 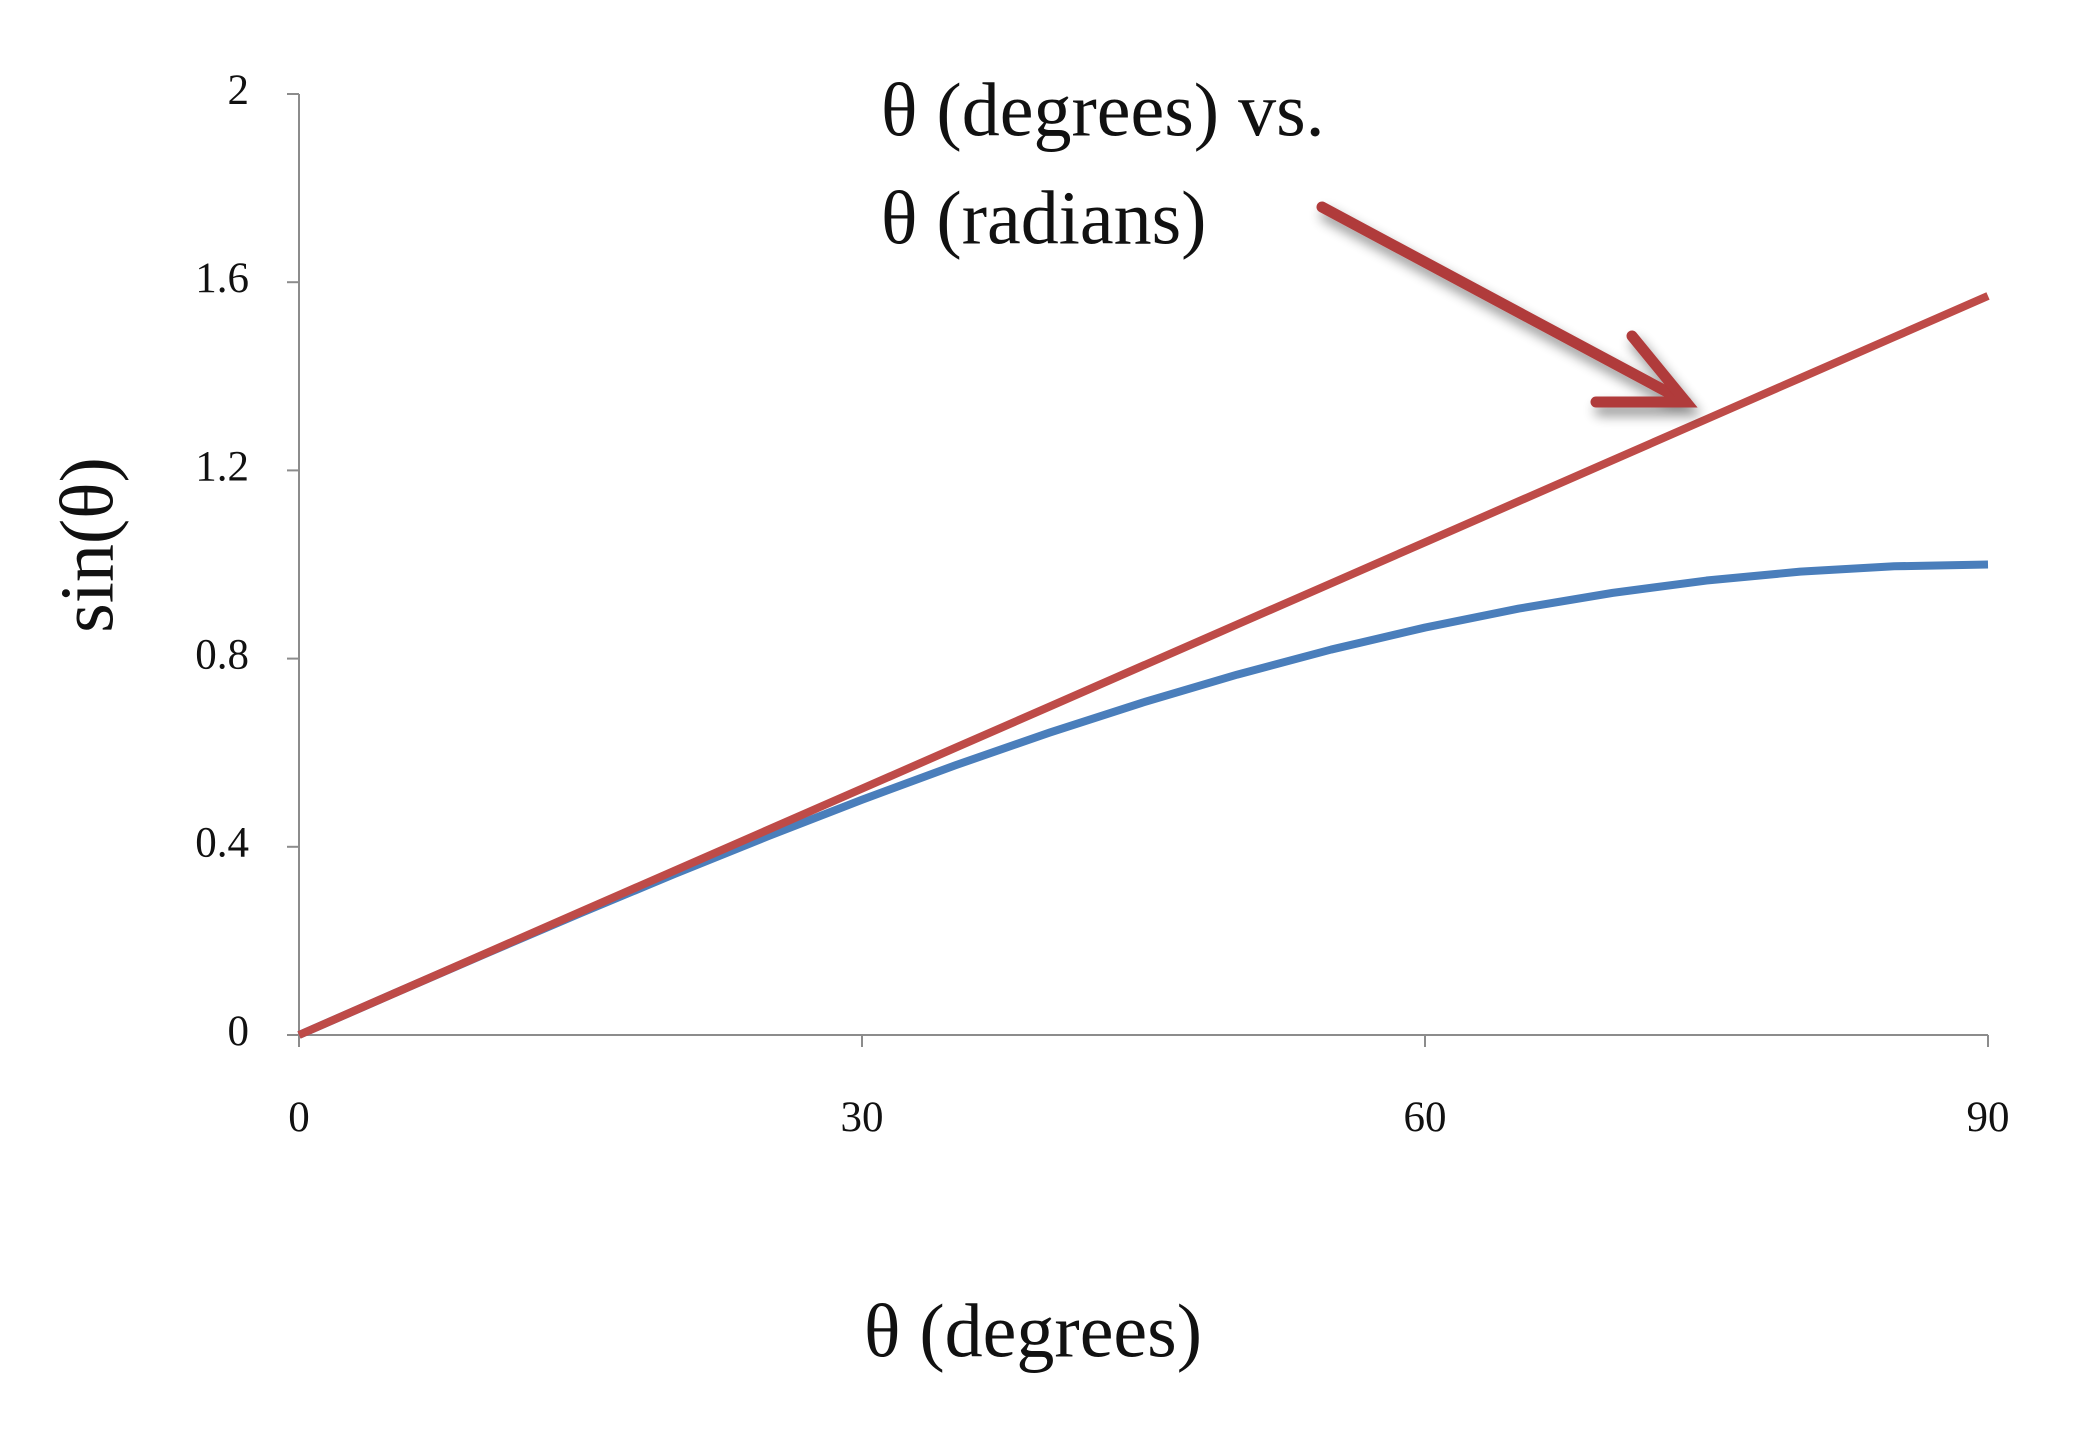 I want to click on arrow-shaft, so click(x=1504, y=304).